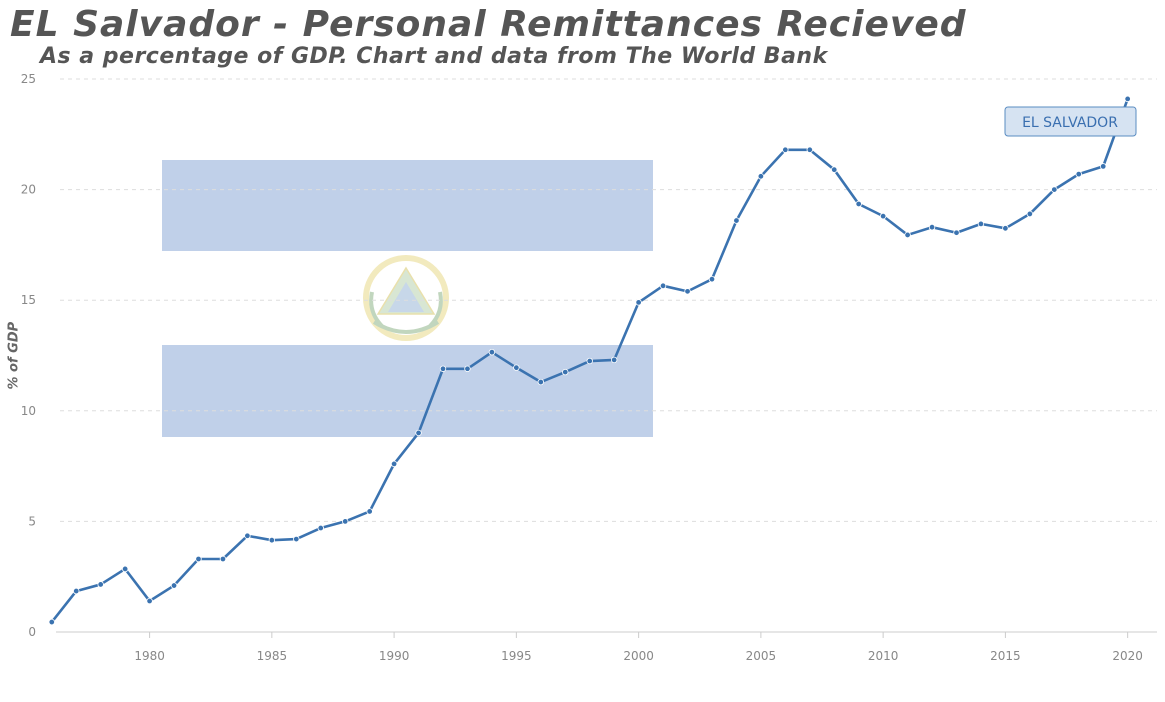 This screenshot has height=702, width=1165. What do you see at coordinates (100, 584) in the screenshot?
I see `data-point-1978` at bounding box center [100, 584].